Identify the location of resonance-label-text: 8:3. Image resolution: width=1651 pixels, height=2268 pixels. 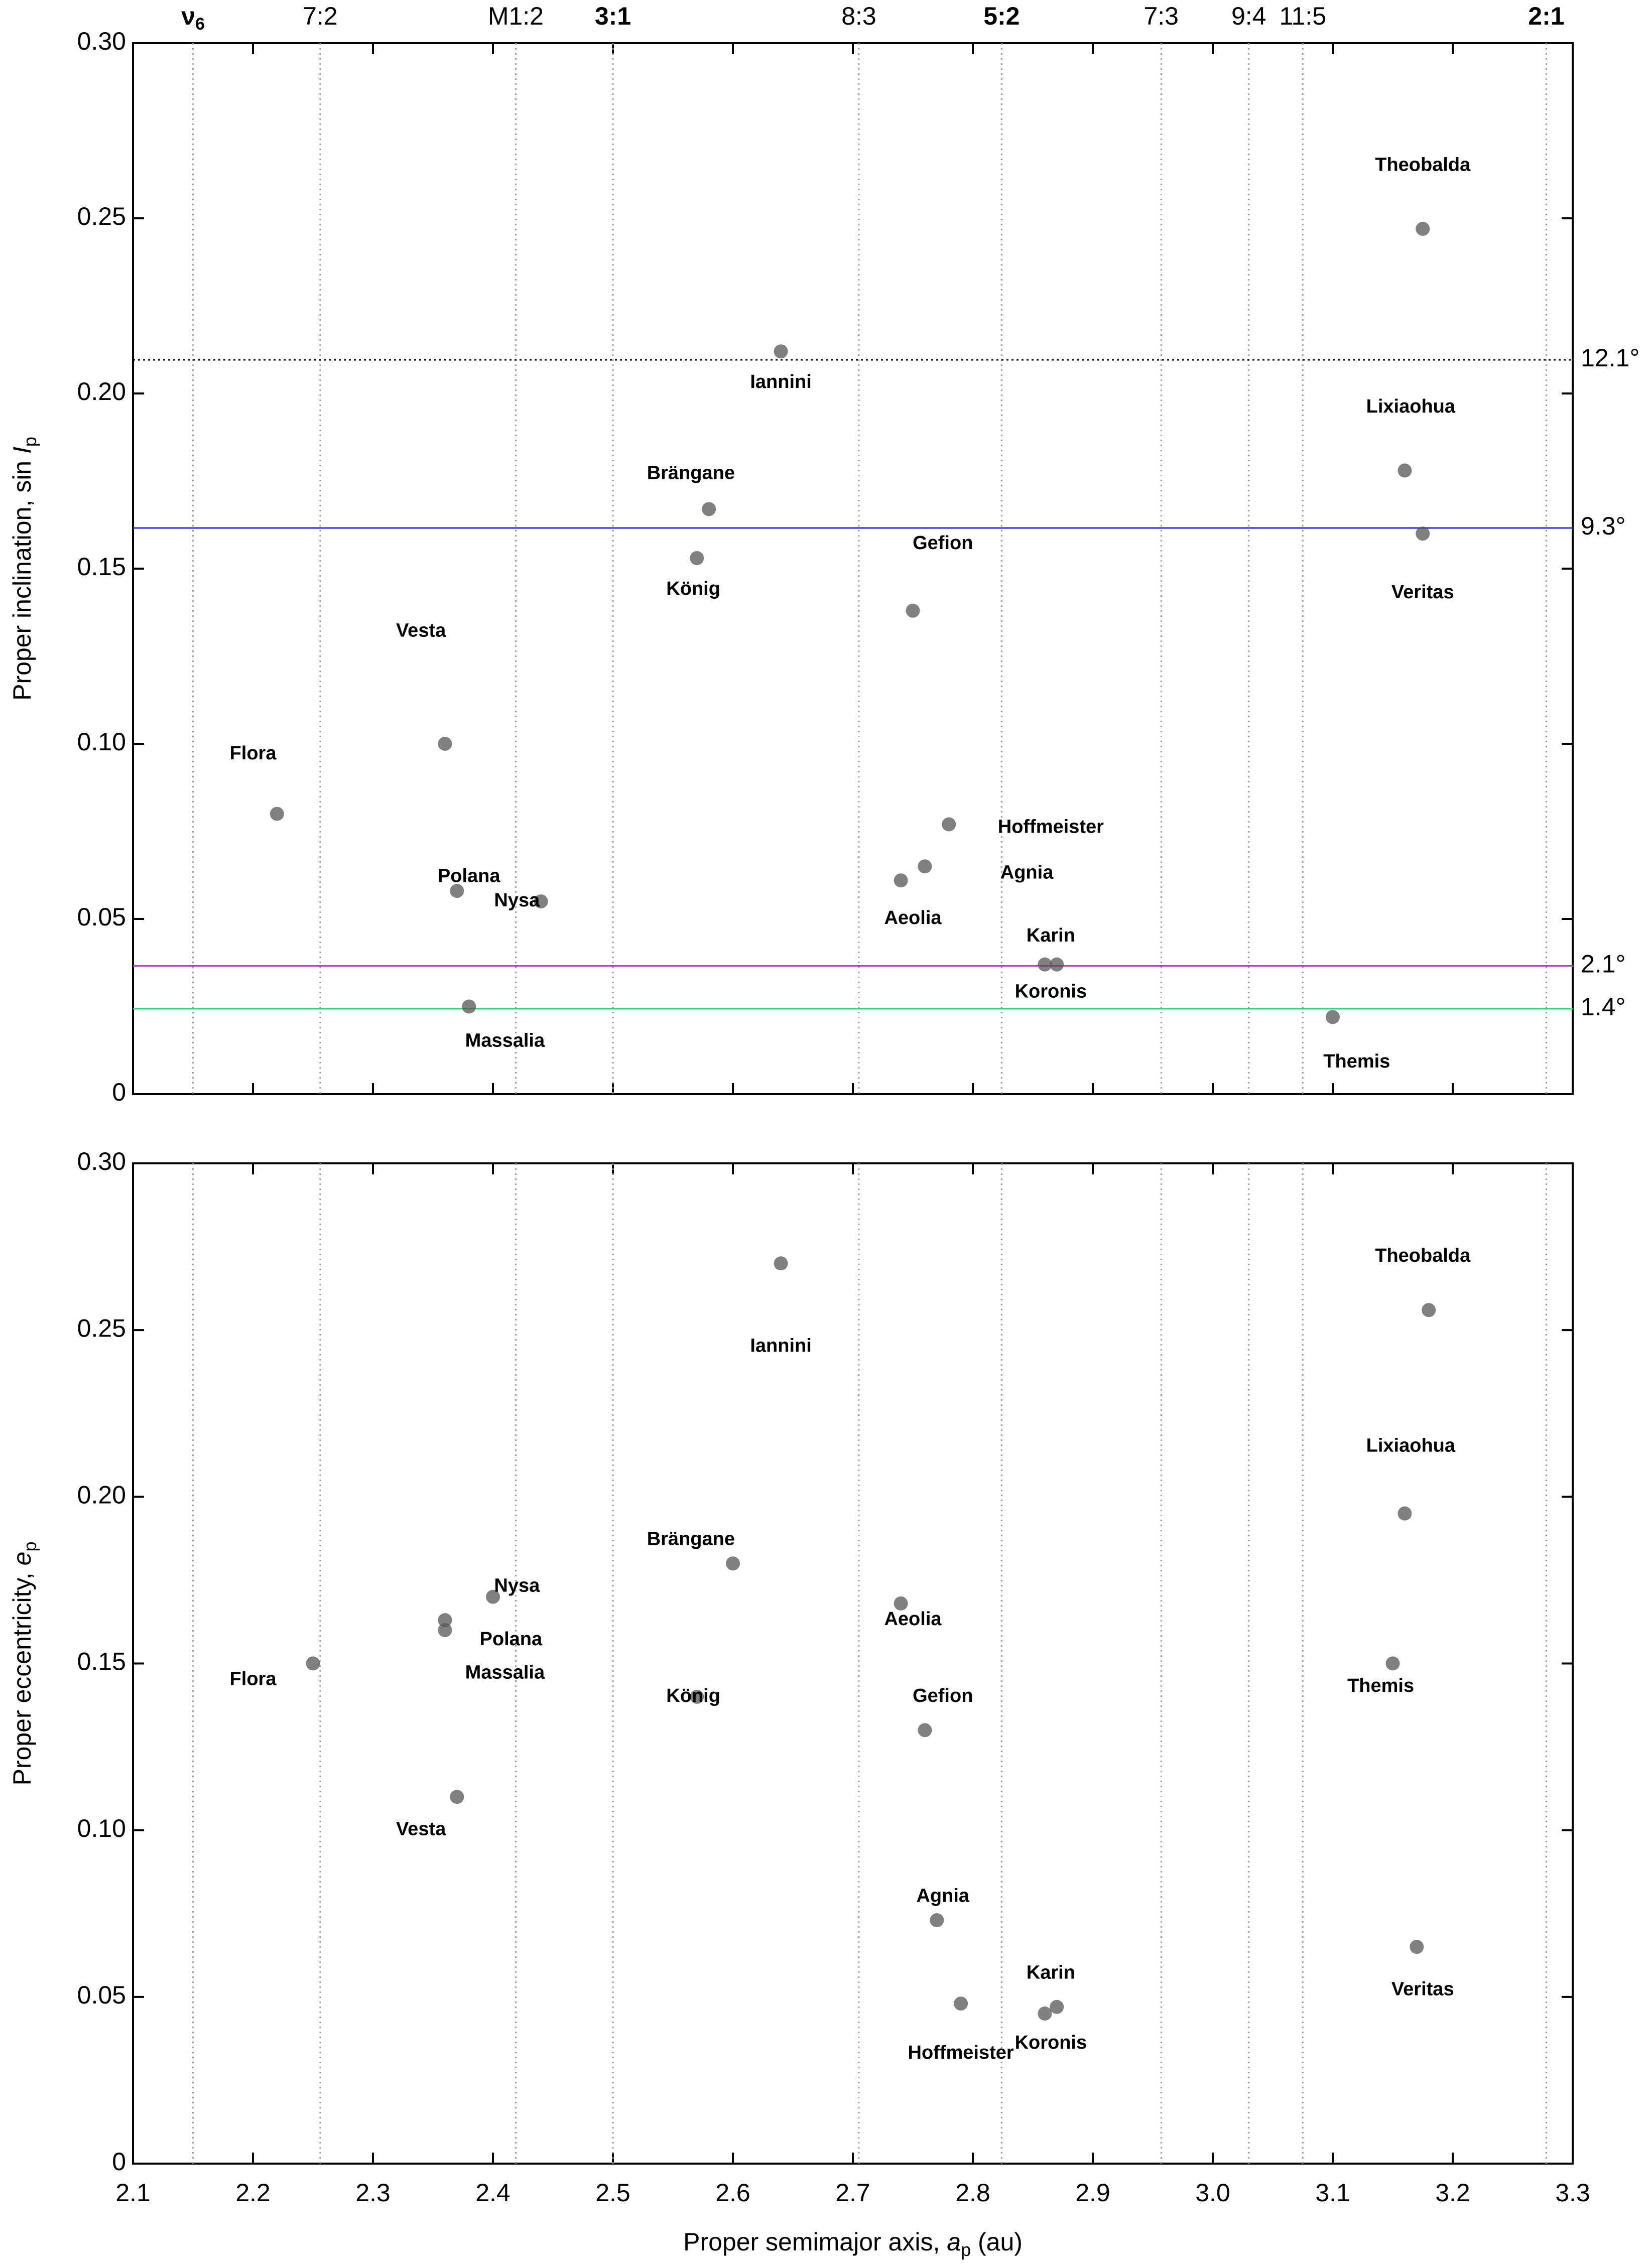
(858, 16).